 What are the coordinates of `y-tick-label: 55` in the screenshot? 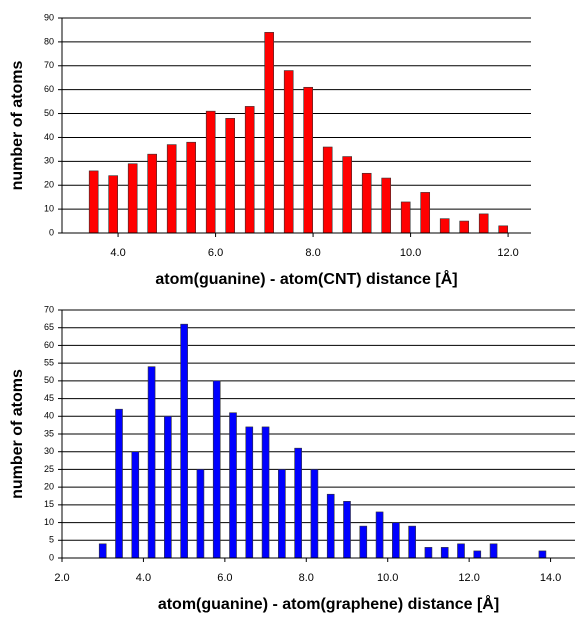 It's located at (49, 363).